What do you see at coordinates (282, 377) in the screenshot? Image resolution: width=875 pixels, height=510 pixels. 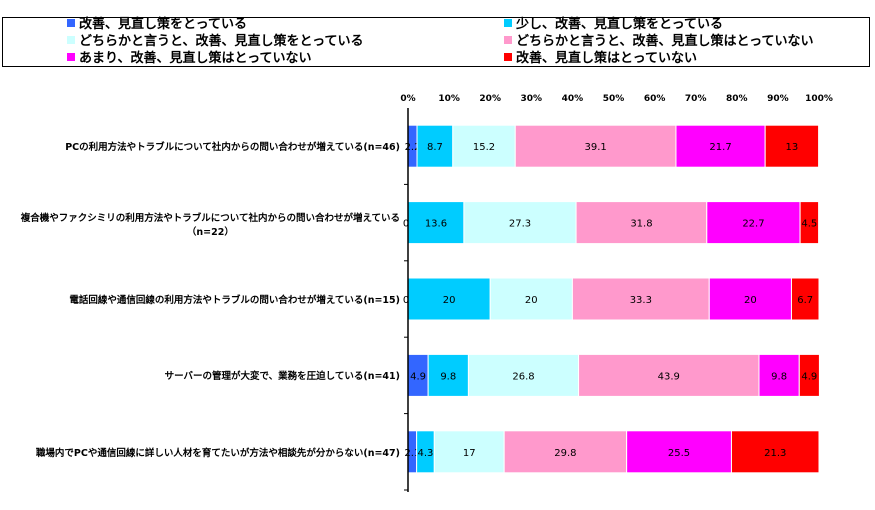 I see `category-label: サーバーの管理が大変で、業務を圧迫している(n=41)` at bounding box center [282, 377].